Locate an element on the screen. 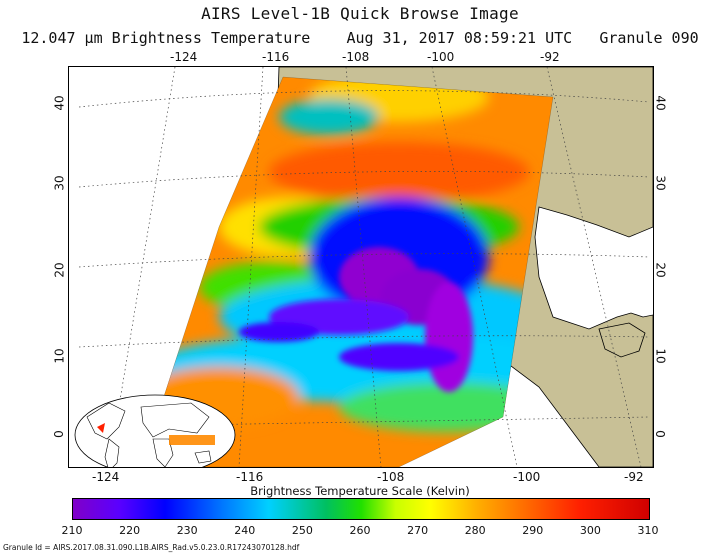  top-lon-tick: -108 is located at coordinates (356, 57).